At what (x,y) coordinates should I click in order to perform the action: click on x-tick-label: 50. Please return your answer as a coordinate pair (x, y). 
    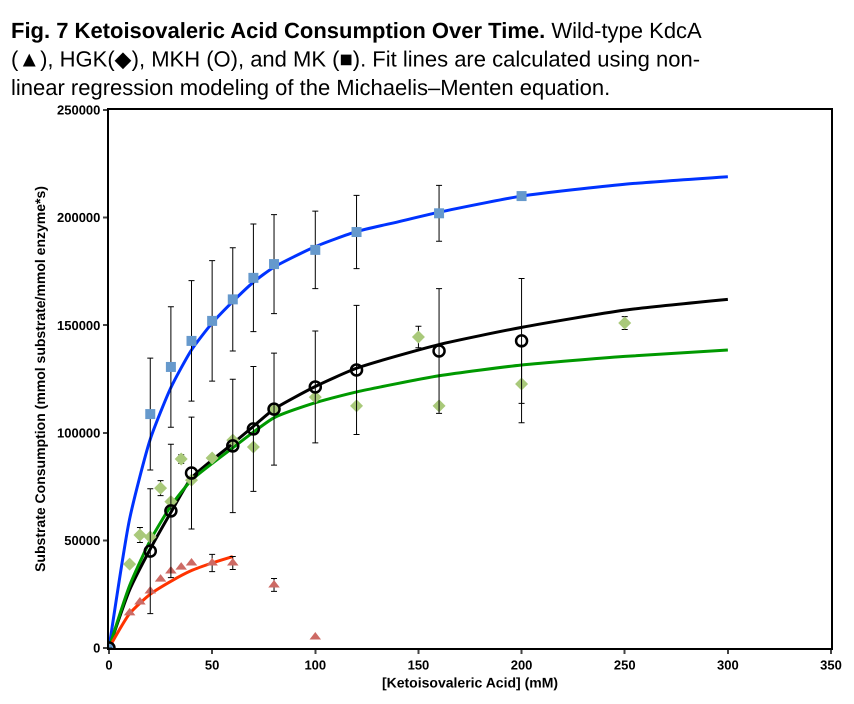
    Looking at the image, I should click on (212, 665).